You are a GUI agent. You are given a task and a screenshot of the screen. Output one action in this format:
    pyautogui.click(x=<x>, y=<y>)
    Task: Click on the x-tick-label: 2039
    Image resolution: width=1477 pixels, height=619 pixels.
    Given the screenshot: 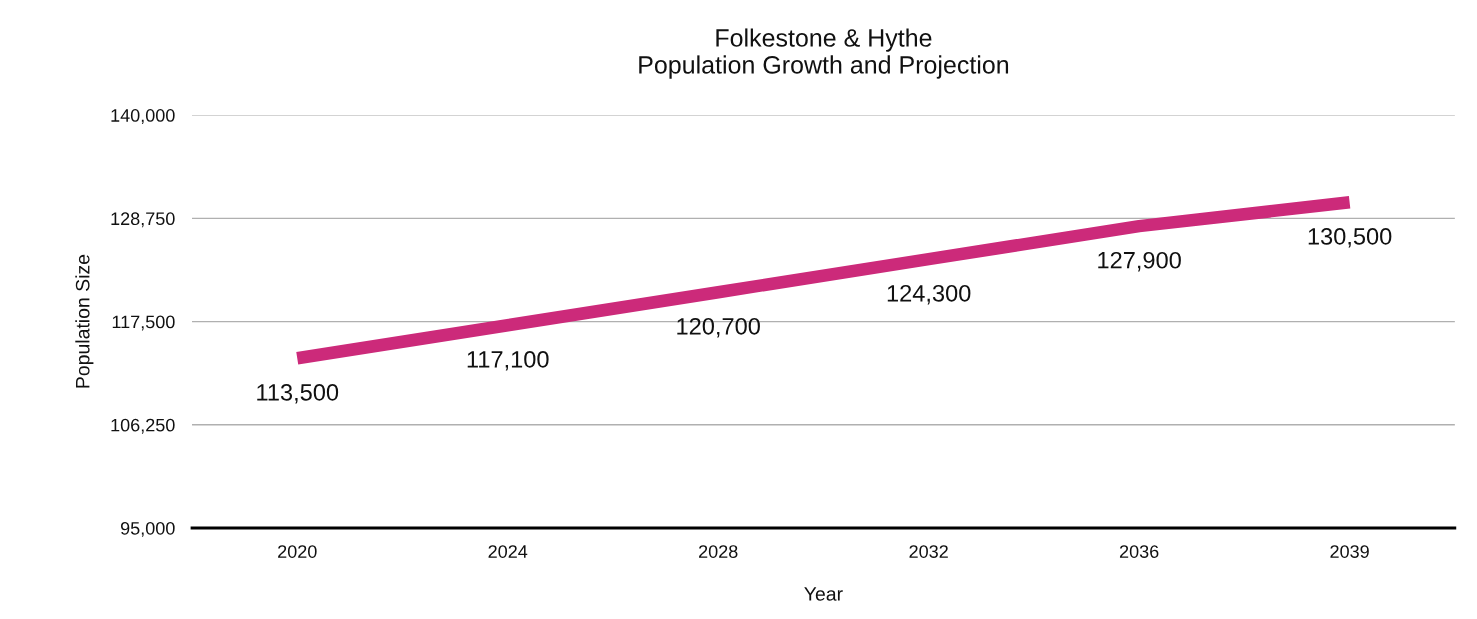 What is the action you would take?
    pyautogui.click(x=1349, y=551)
    